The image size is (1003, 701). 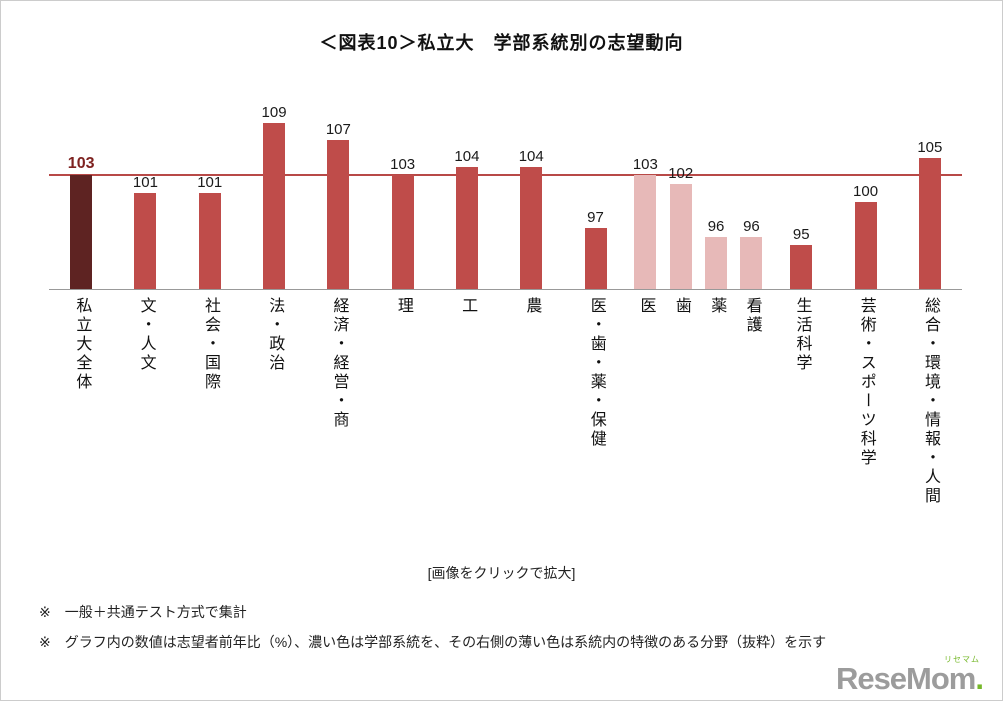 I want to click on category-label: 農, so click(x=532, y=306).